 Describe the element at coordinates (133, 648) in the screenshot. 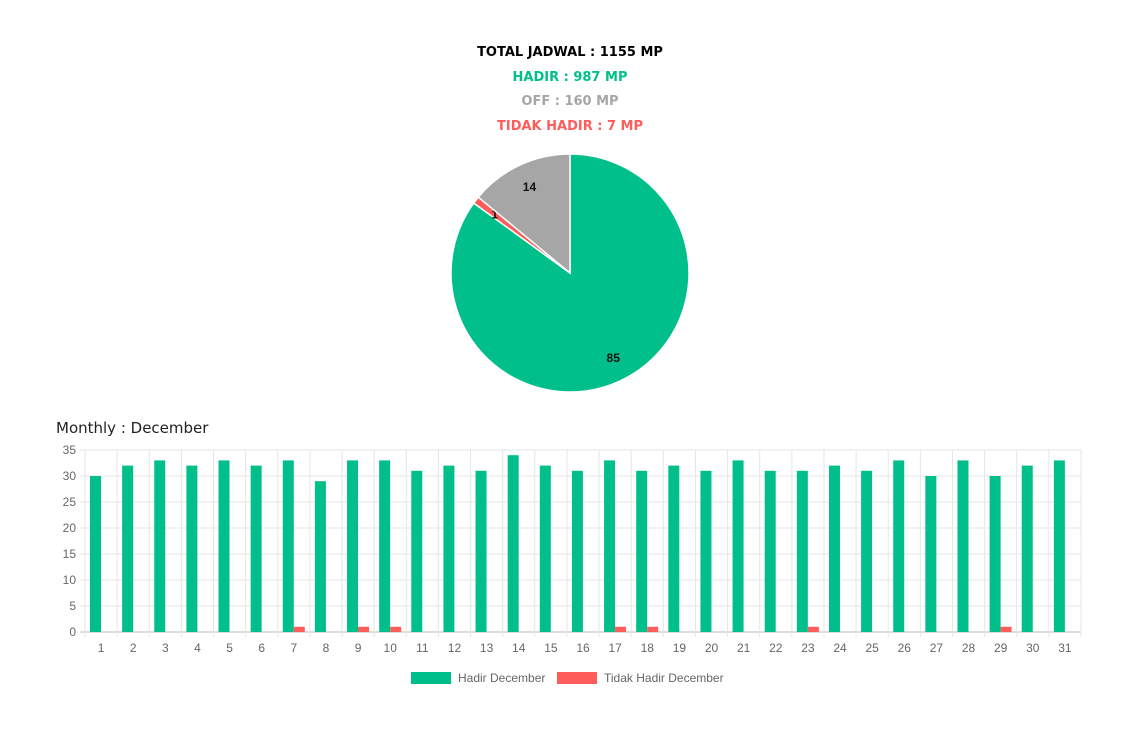

I see `x-tick-label: 2` at that location.